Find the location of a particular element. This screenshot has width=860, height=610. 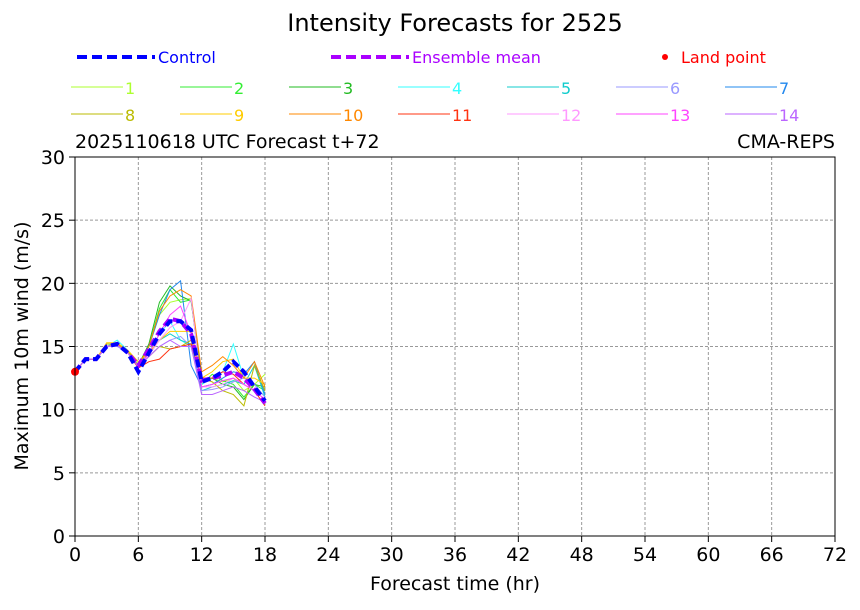

legend-member-11-label: 11 is located at coordinates (462, 115).